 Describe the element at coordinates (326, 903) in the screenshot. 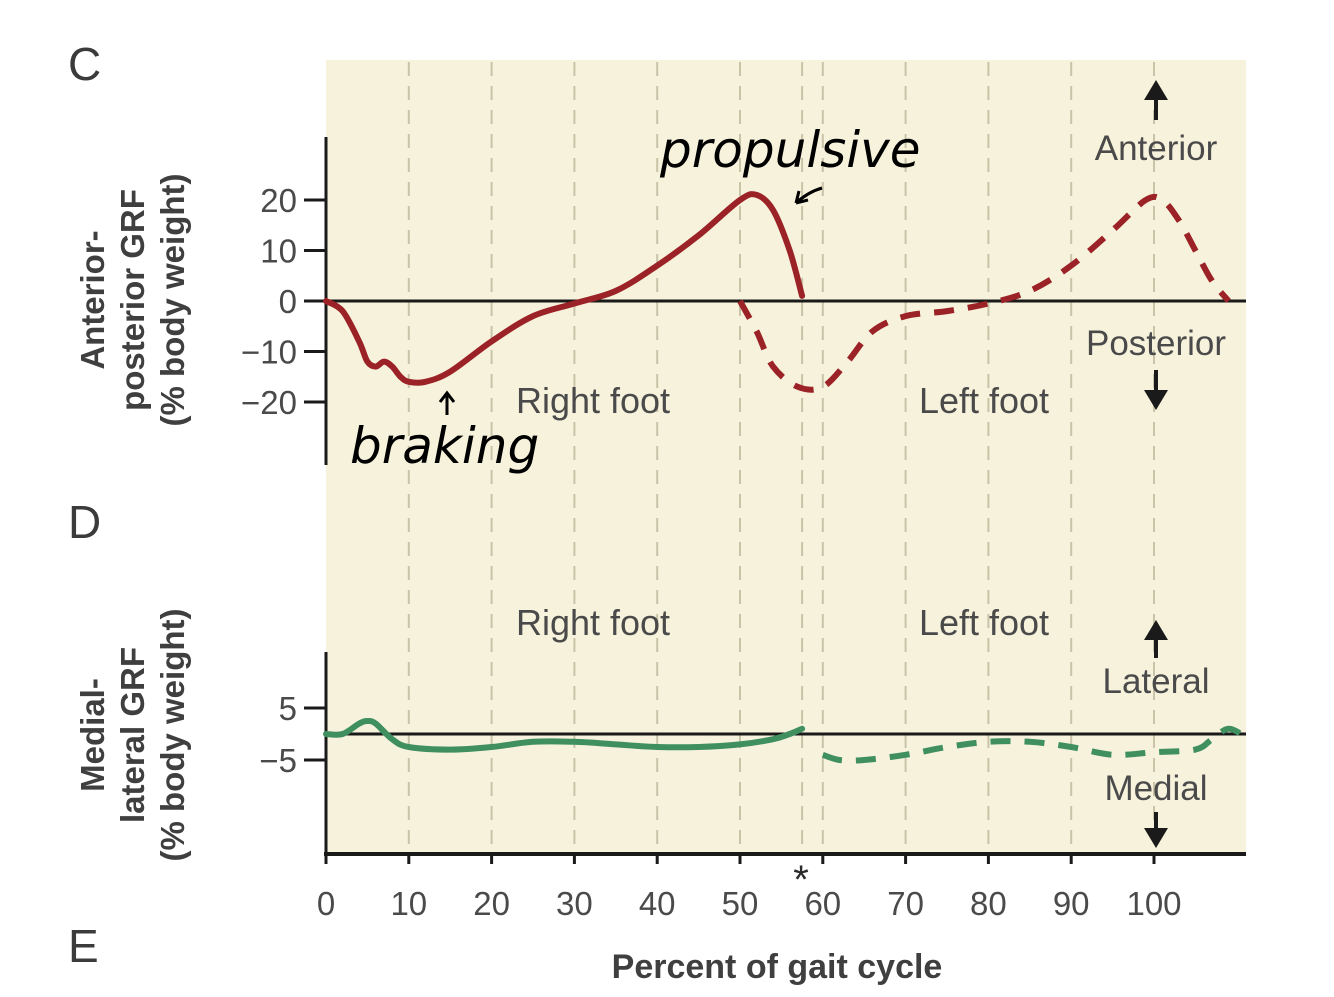

I see `xtick-label-0: 0` at that location.